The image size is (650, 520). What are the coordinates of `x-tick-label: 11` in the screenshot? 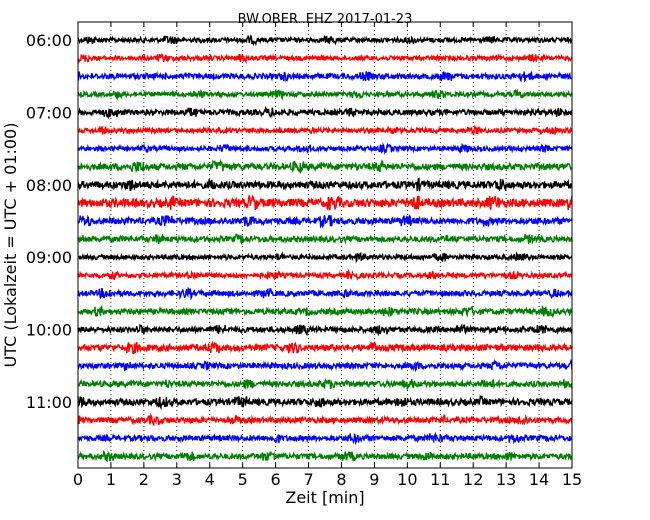 It's located at (440, 479).